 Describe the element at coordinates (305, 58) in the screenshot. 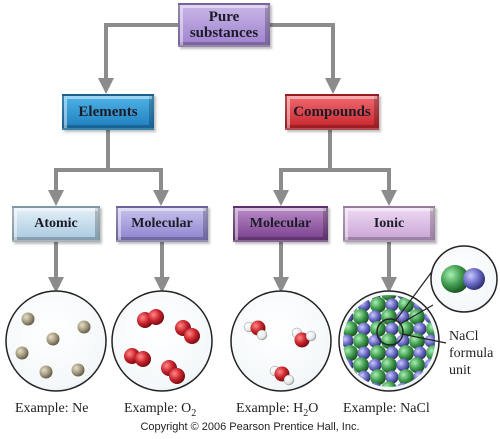

I see `arrow-to-compounds` at that location.